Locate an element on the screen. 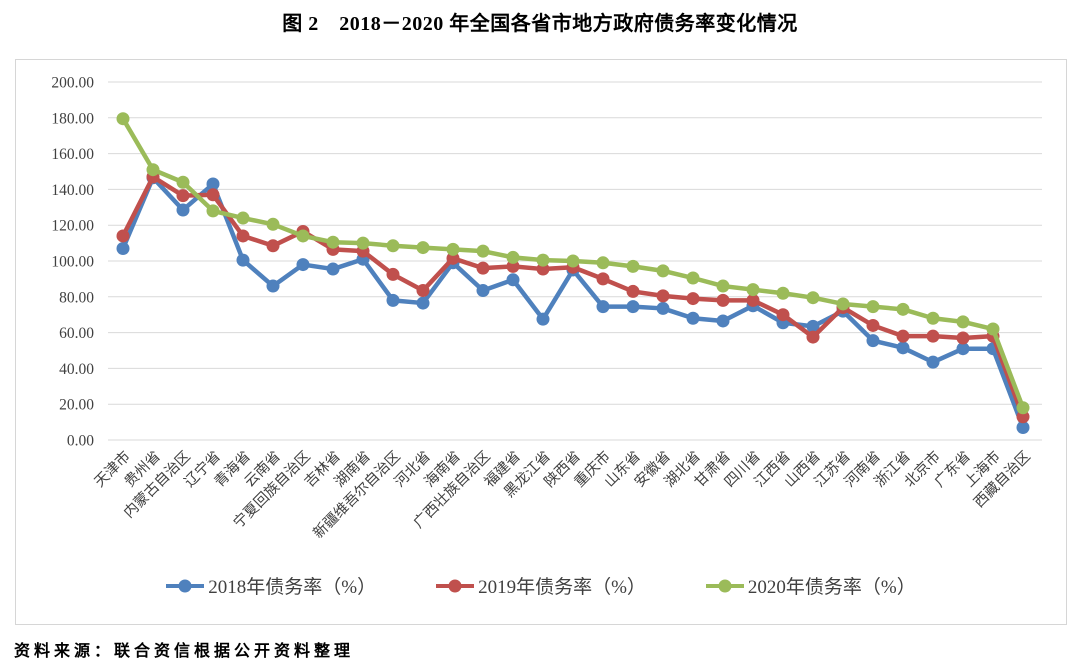  chart-legend: 2018年债务率（%） 2019年债务率（%） 2020年债务率（%） is located at coordinates (541, 585).